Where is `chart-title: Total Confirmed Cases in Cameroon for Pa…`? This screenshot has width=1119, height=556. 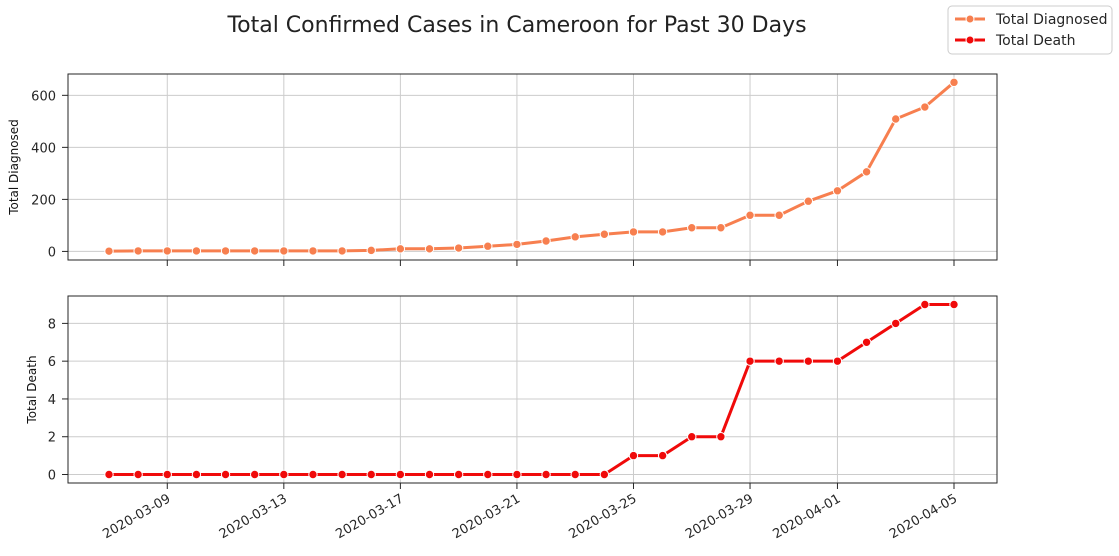 chart-title: Total Confirmed Cases in Cameroon for Pa… is located at coordinates (516, 25).